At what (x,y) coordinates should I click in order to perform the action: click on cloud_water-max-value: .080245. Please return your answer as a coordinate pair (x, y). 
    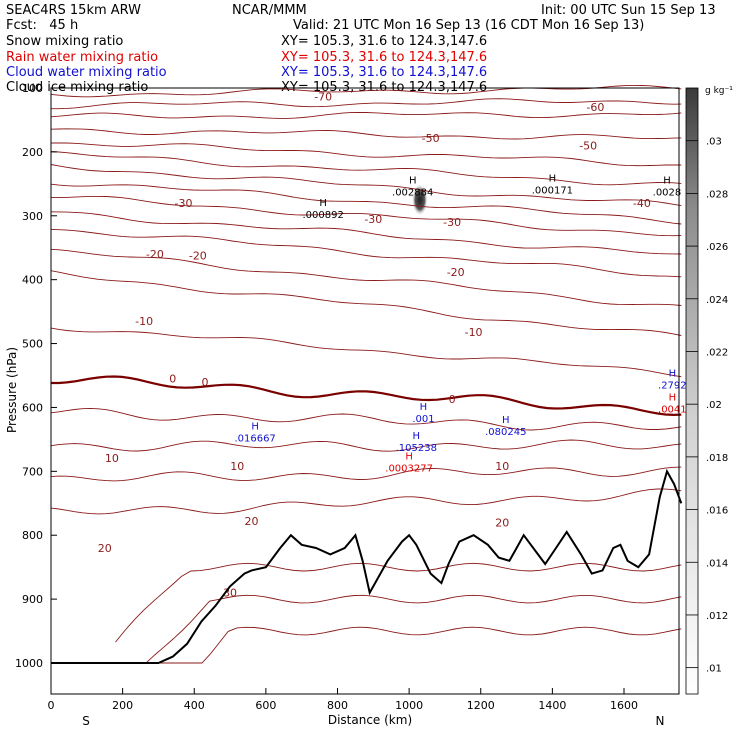
    Looking at the image, I should click on (505, 432).